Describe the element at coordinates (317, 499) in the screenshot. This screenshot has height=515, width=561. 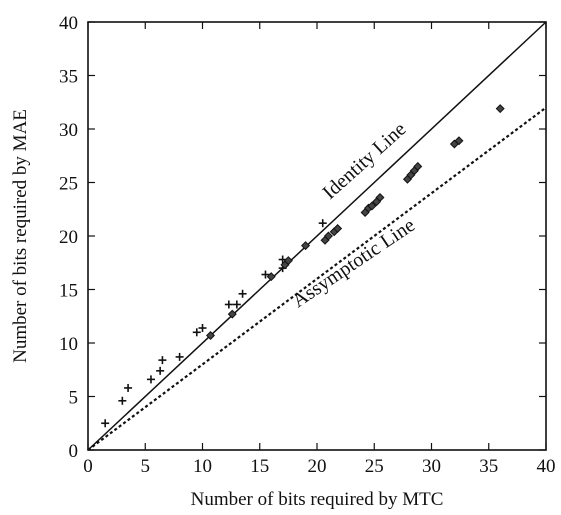
I see `x-axis-label: Number of bits required by MTC` at that location.